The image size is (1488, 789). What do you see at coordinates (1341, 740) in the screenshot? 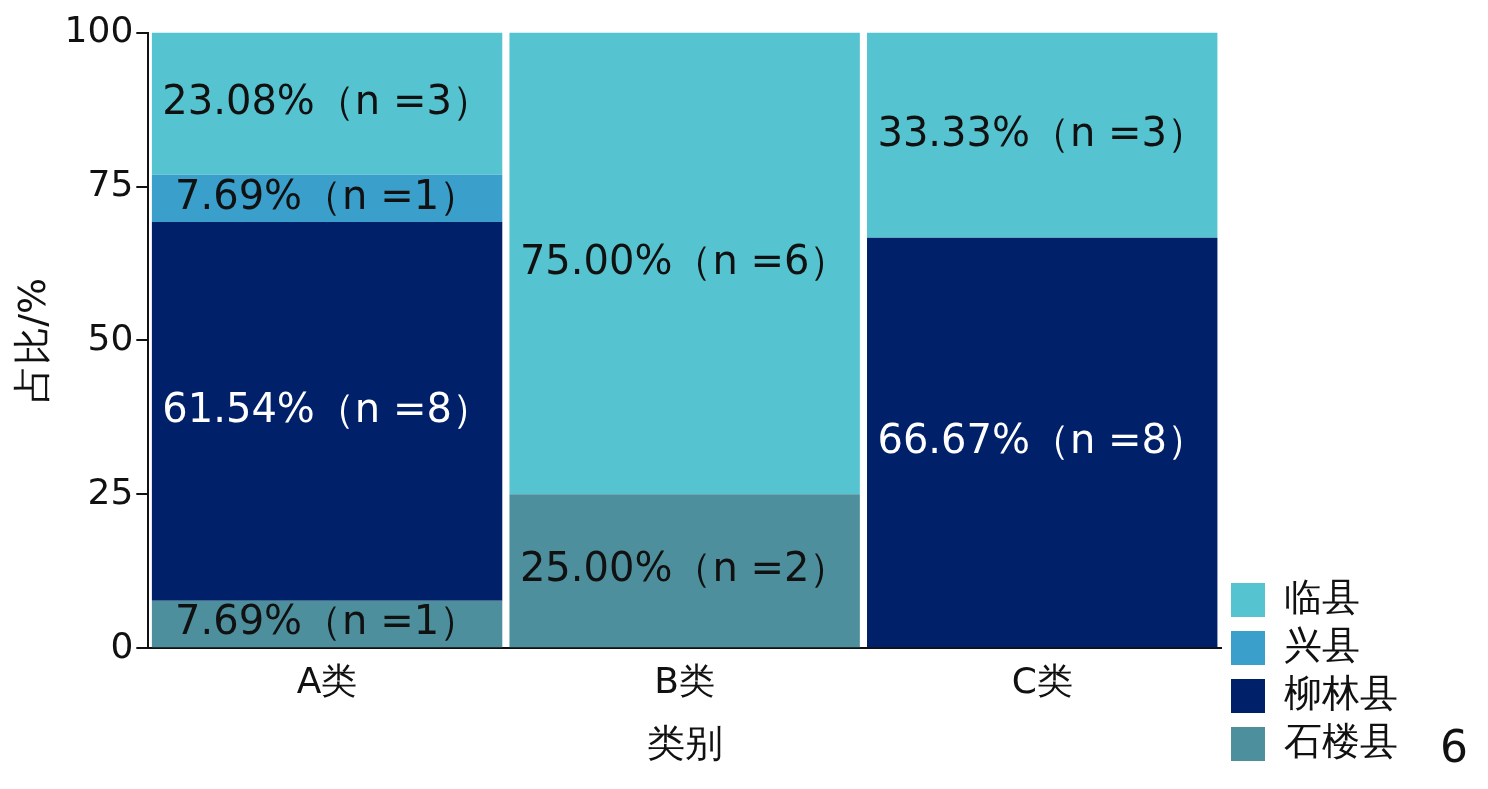
I see `legend-label: 石楼县` at bounding box center [1341, 740].